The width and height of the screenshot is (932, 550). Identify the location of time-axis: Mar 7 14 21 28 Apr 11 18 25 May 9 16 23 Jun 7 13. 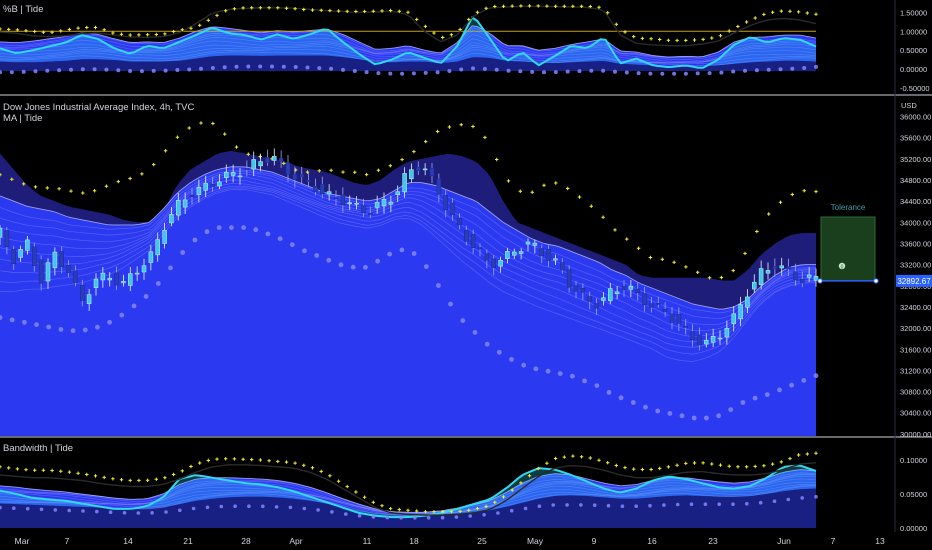
(450, 541).